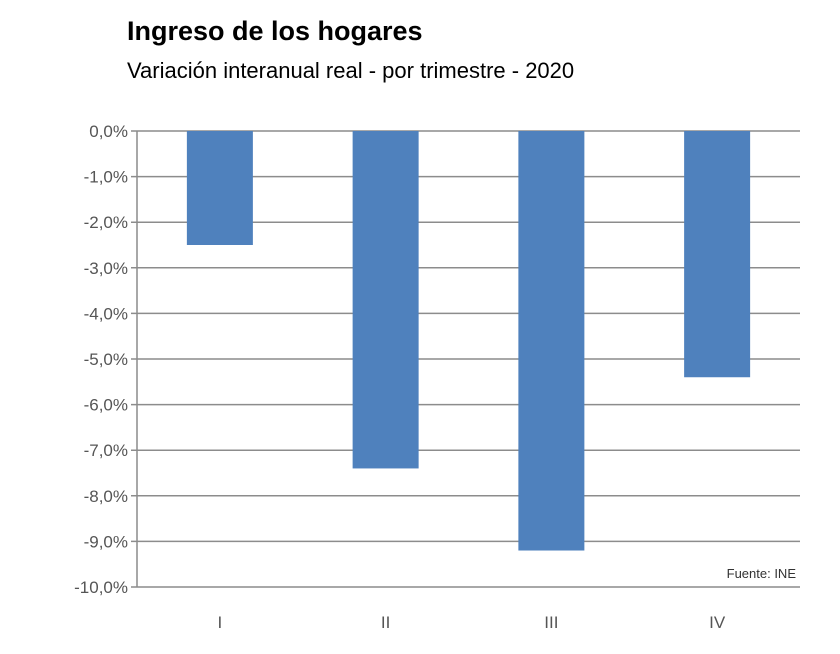 This screenshot has height=654, width=840. I want to click on y-tick-label: -1,0%, so click(106, 177).